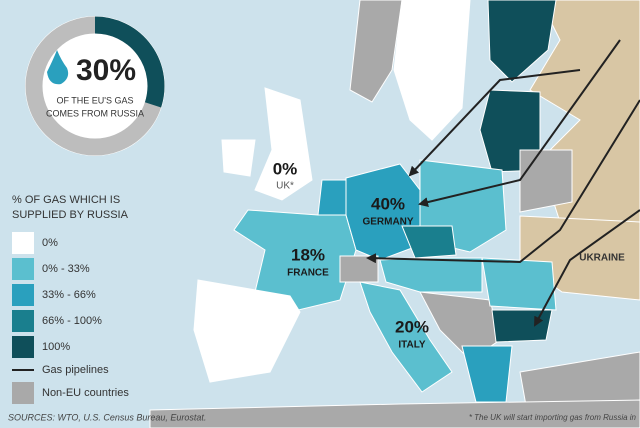 The width and height of the screenshot is (640, 428). Describe the element at coordinates (429, 242) in the screenshot. I see `czechia` at that location.